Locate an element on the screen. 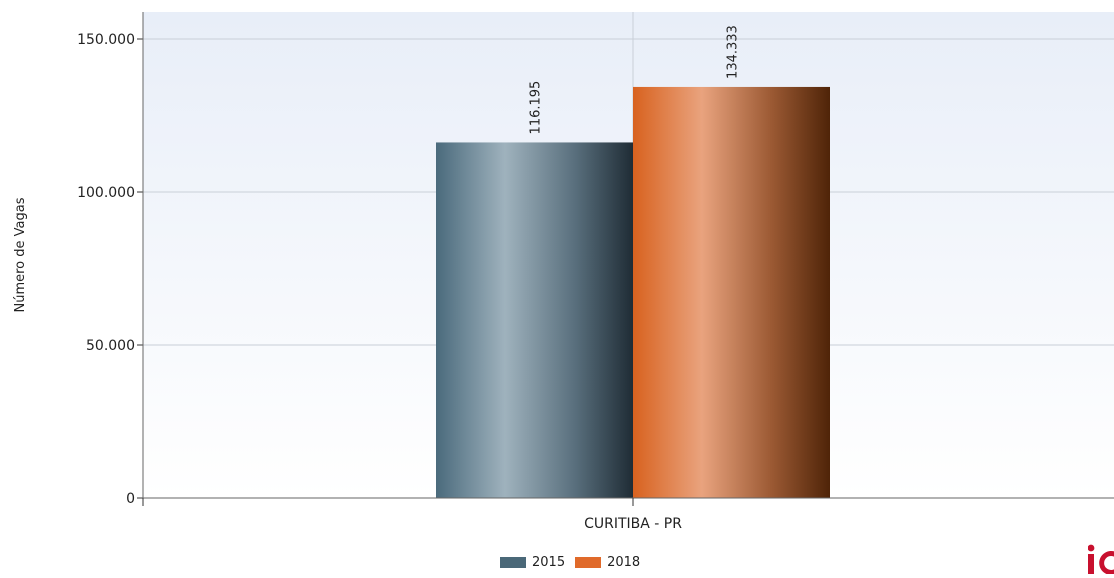 The width and height of the screenshot is (1114, 578). legend-item-2015: 2015 is located at coordinates (532, 562).